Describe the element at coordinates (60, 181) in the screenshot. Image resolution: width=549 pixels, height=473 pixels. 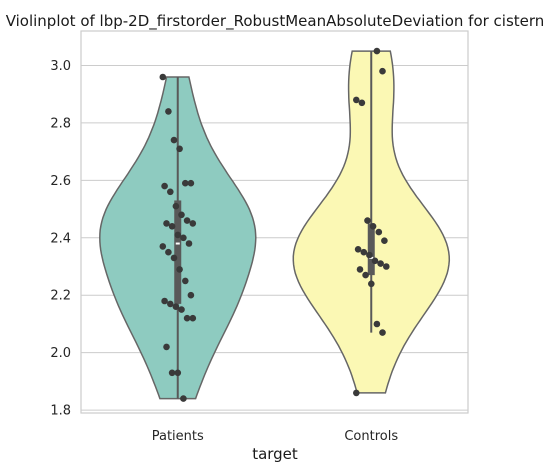
I see `y-tick-label: 2.6` at that location.